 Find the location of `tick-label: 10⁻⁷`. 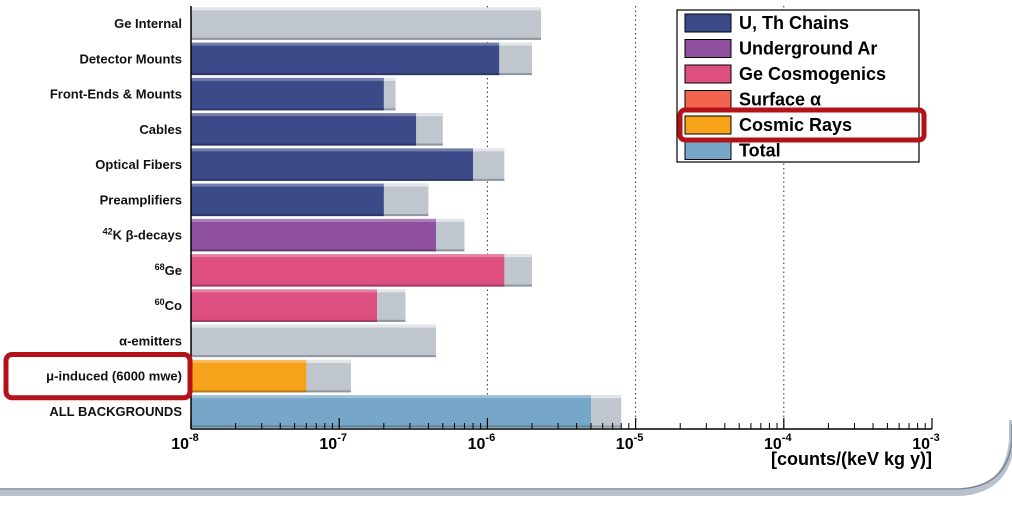

tick-label: 10⁻⁷ is located at coordinates (333, 442).